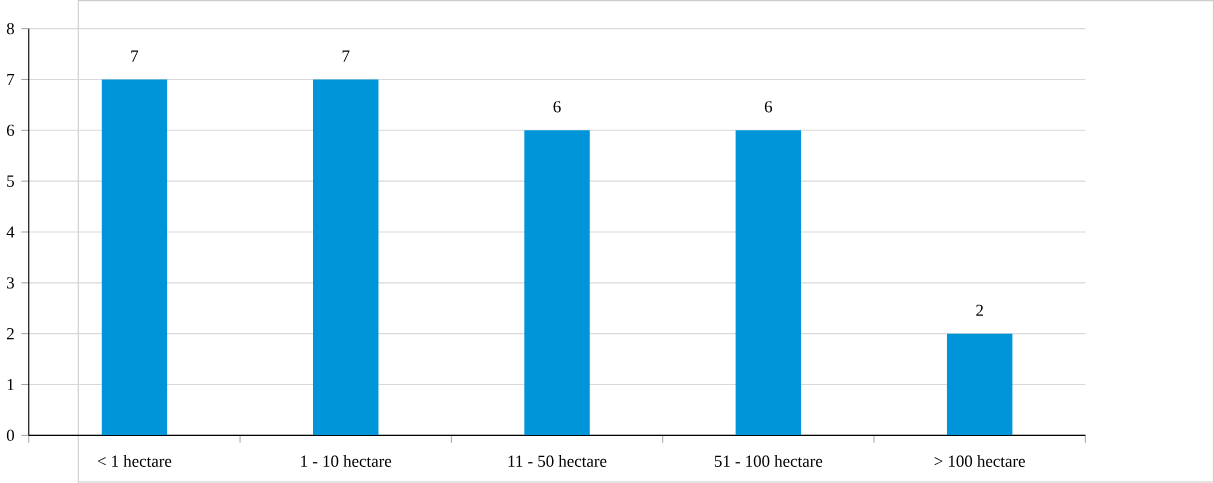 The height and width of the screenshot is (483, 1214). Describe the element at coordinates (10, 130) in the screenshot. I see `y-tick-label: 6` at that location.